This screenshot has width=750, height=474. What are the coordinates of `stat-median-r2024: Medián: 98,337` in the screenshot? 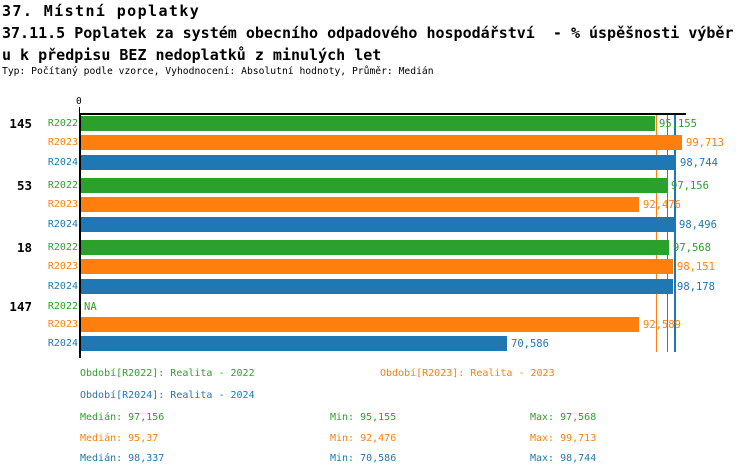 It's located at (122, 458).